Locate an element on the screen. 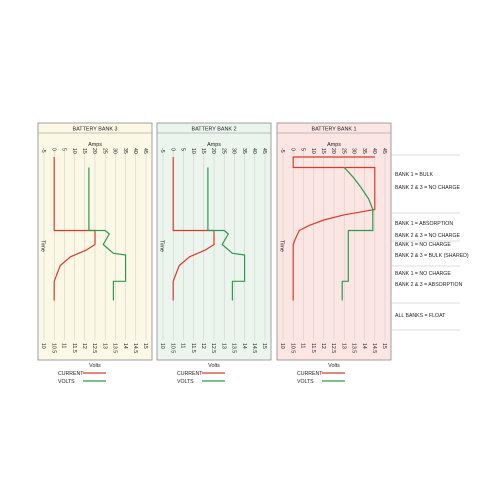  phase-label: ALL BANKS = FLOAT is located at coordinates (420, 316).